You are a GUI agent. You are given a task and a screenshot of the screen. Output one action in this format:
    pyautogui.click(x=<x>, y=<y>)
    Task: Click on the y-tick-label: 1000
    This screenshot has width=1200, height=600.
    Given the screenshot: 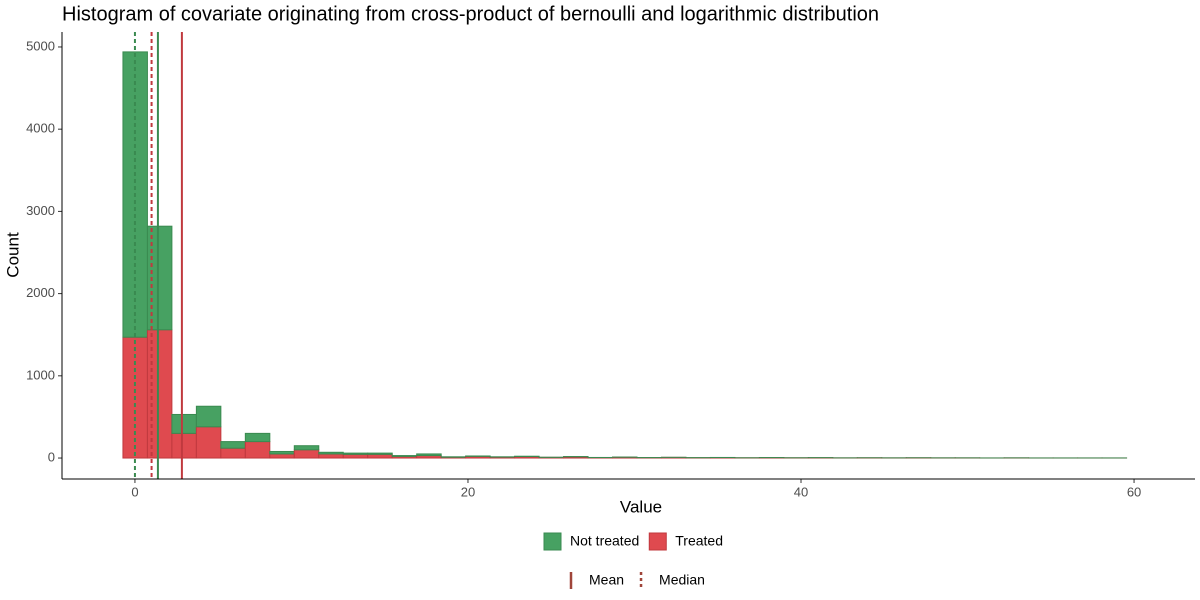 What is the action you would take?
    pyautogui.click(x=40, y=374)
    